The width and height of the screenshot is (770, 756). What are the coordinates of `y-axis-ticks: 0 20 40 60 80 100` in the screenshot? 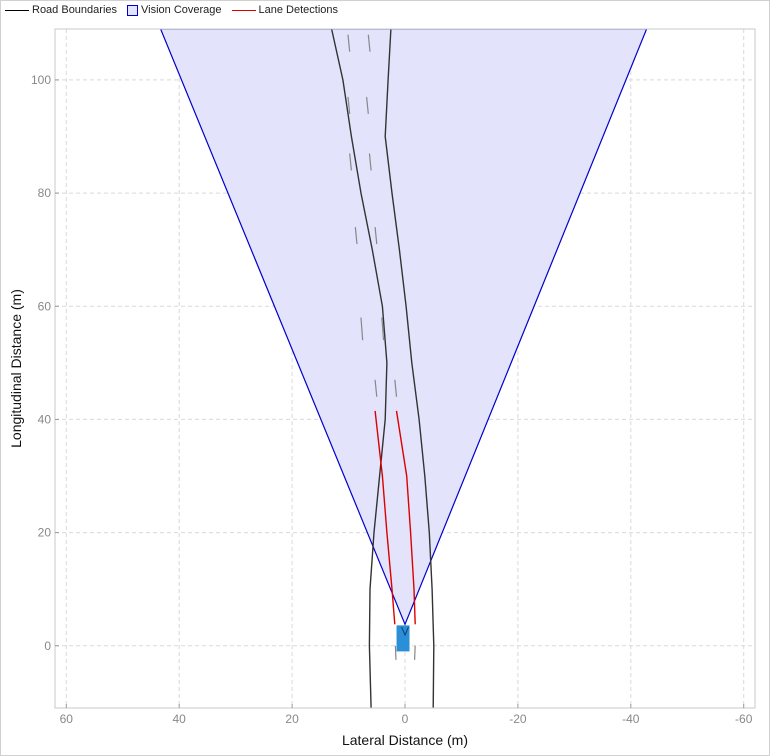 It's located at (45, 363).